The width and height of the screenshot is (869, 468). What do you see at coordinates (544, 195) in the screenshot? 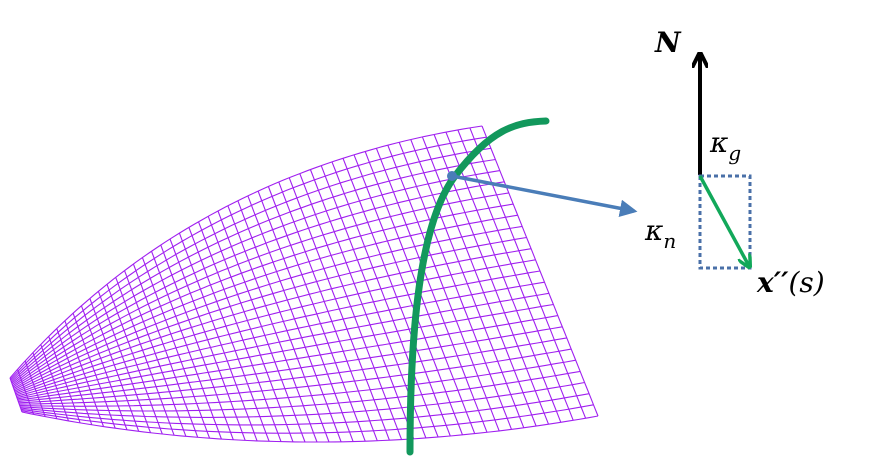
I see `normal-curvature-arrow` at bounding box center [544, 195].